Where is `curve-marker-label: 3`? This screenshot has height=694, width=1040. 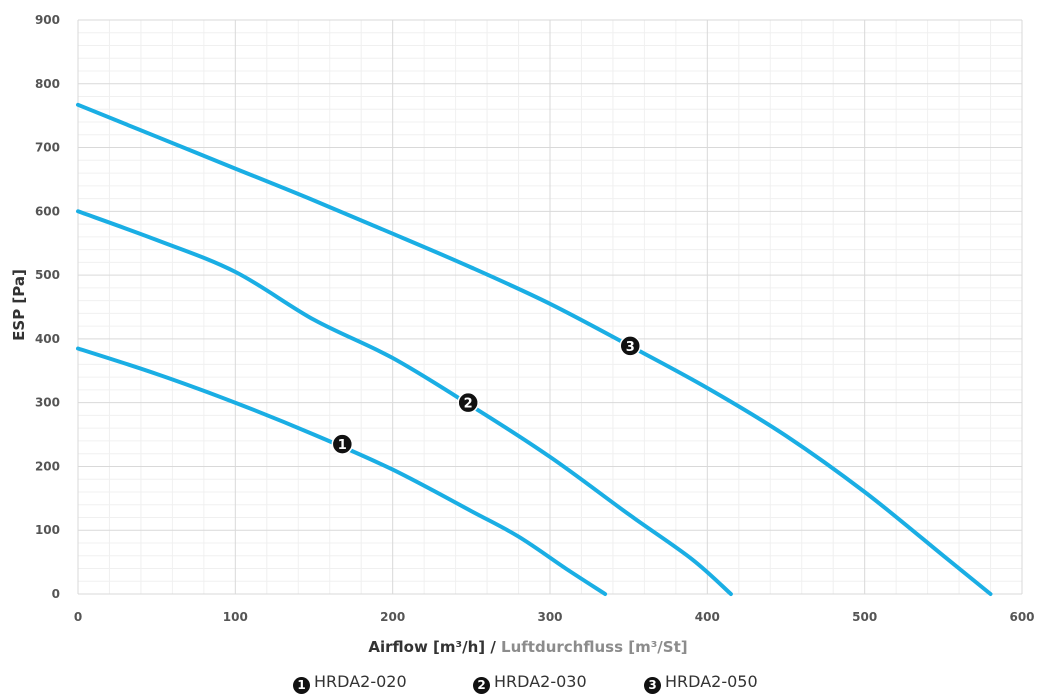 curve-marker-label: 3 is located at coordinates (630, 347).